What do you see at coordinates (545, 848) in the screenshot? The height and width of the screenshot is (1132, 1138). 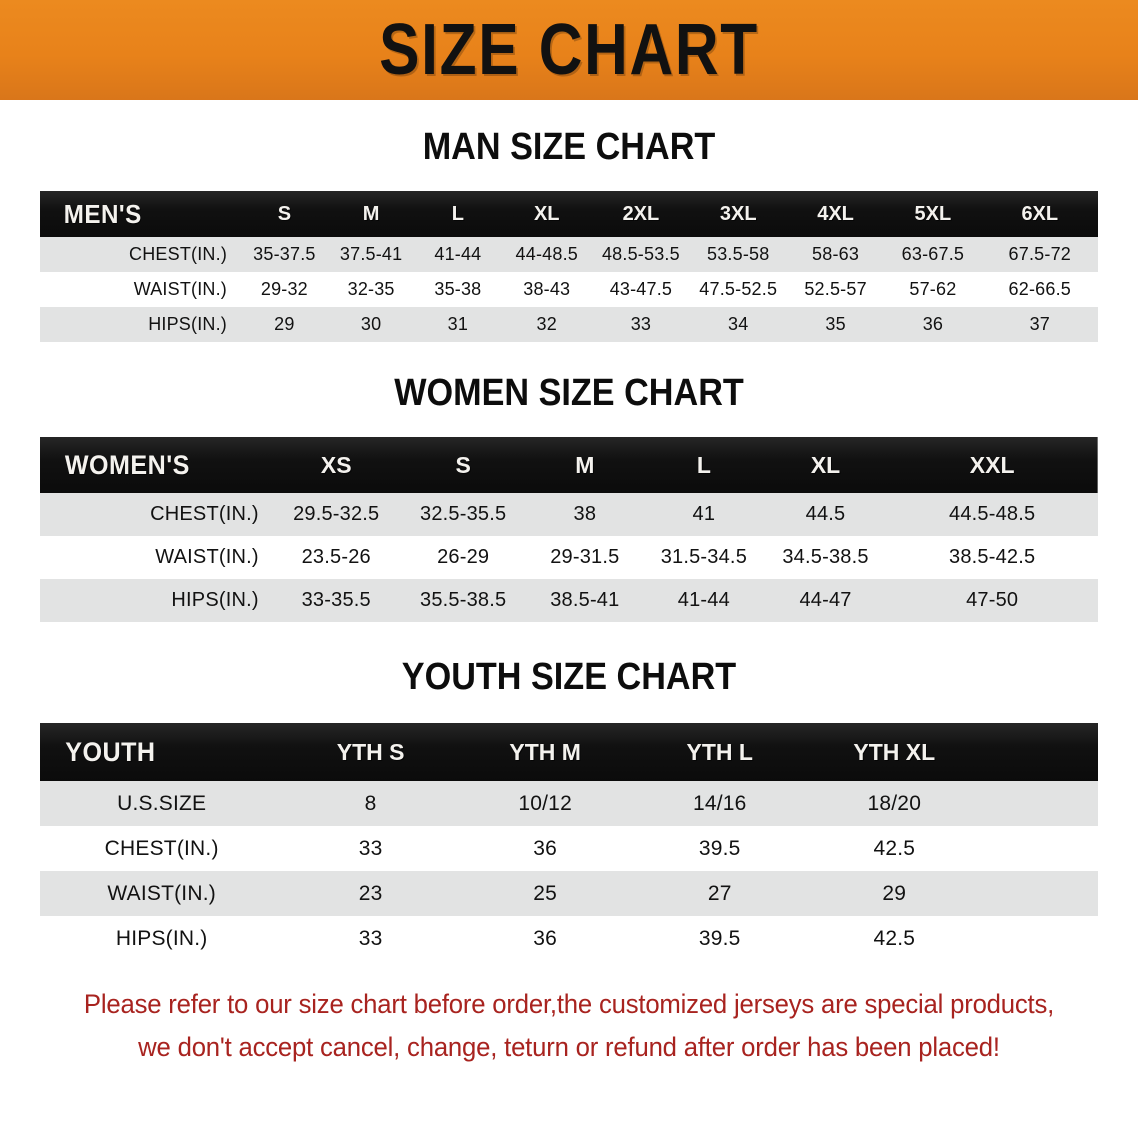 I see `youth-chest-m: 36` at bounding box center [545, 848].